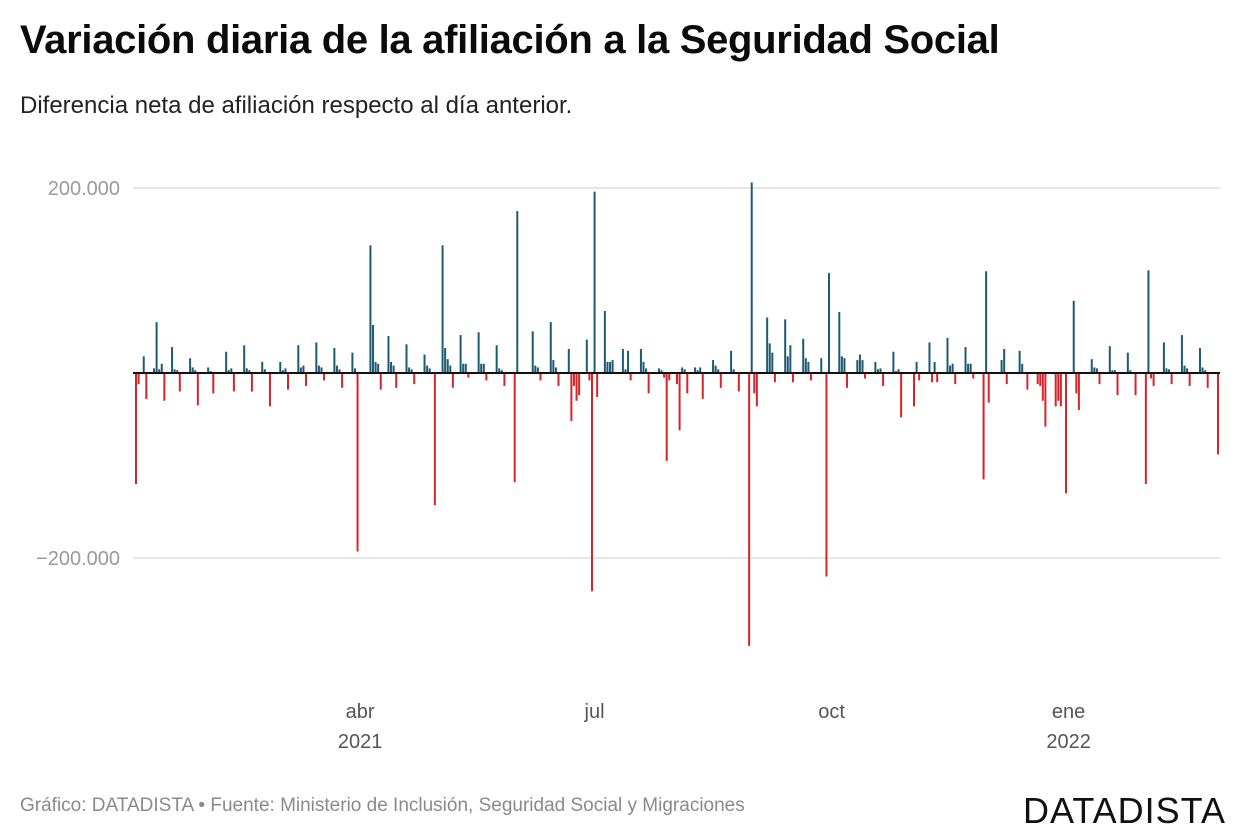 Image resolution: width=1240 pixels, height=840 pixels. What do you see at coordinates (1068, 712) in the screenshot?
I see `x-tick-label: ene` at bounding box center [1068, 712].